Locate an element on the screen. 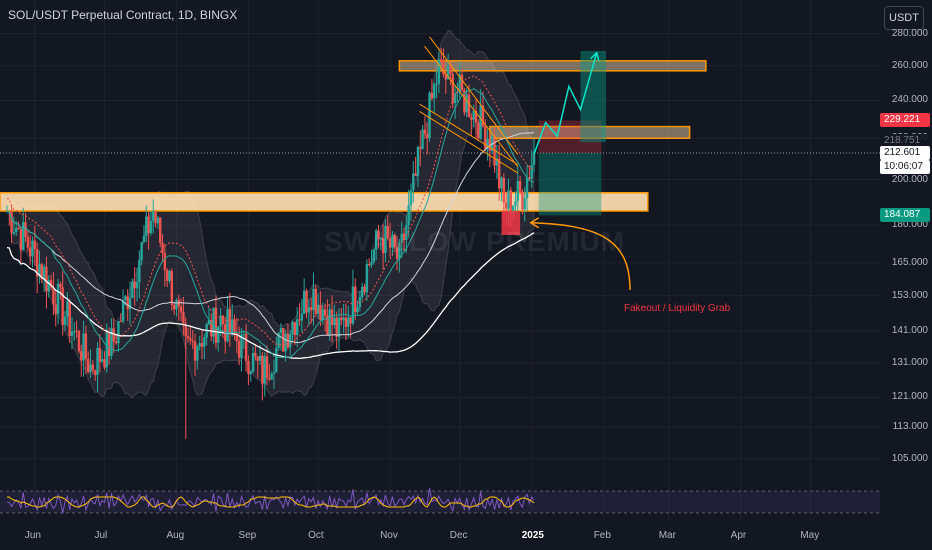  fakeout-arrow is located at coordinates (580, 256).